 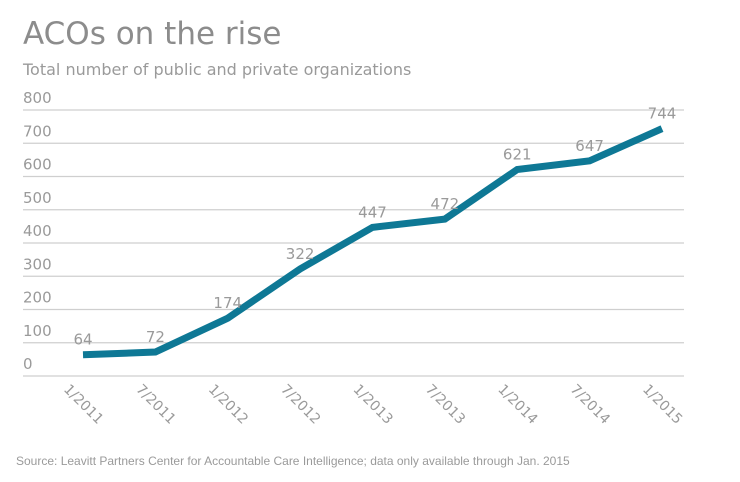 What do you see at coordinates (372, 212) in the screenshot?
I see `data-label: 447` at bounding box center [372, 212].